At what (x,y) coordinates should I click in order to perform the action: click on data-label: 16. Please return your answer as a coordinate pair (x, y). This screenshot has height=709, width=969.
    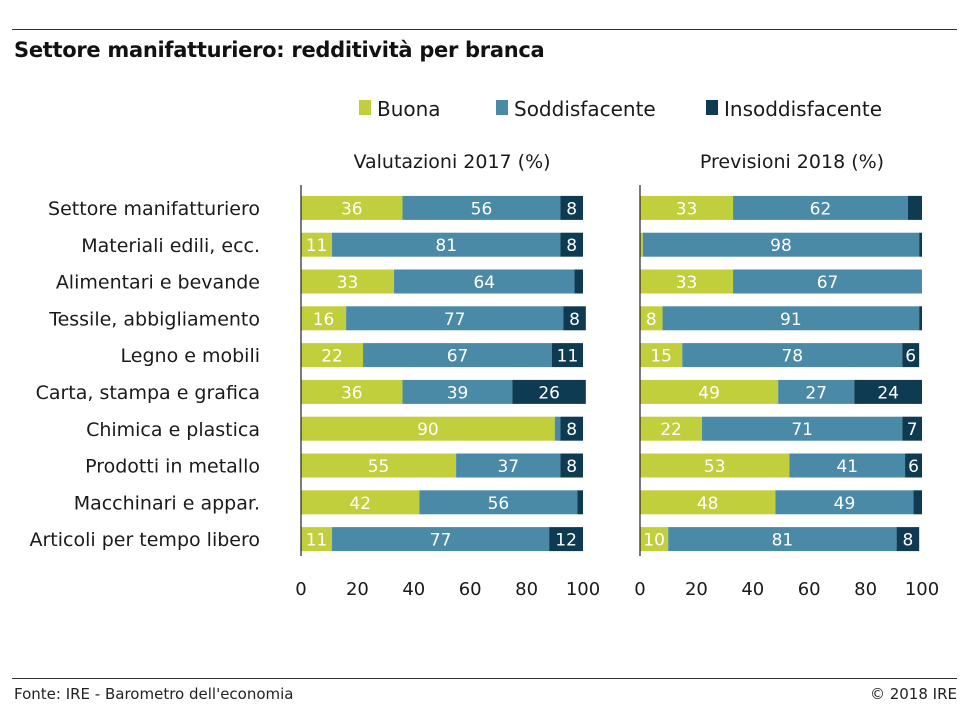
    Looking at the image, I should click on (324, 320).